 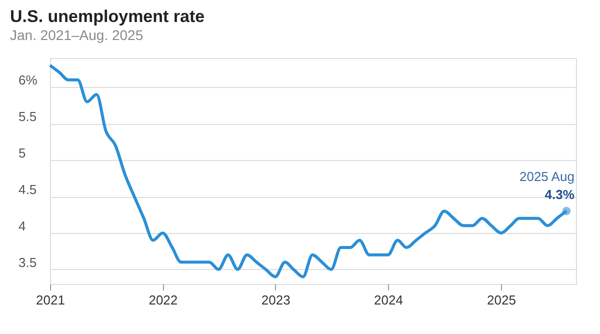 What do you see at coordinates (275, 300) in the screenshot?
I see `x-tick-label: 2023` at bounding box center [275, 300].